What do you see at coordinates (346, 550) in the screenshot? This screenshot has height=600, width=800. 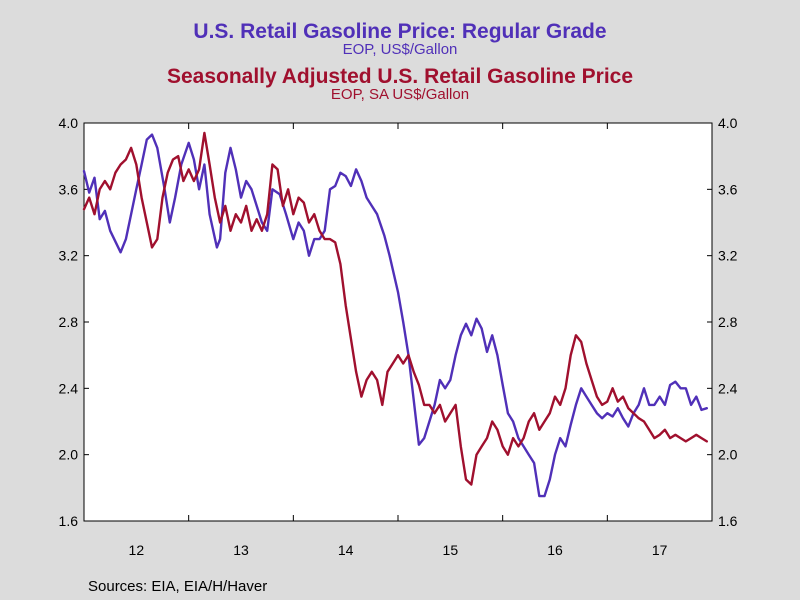 I see `x-tick-label: 14` at bounding box center [346, 550].